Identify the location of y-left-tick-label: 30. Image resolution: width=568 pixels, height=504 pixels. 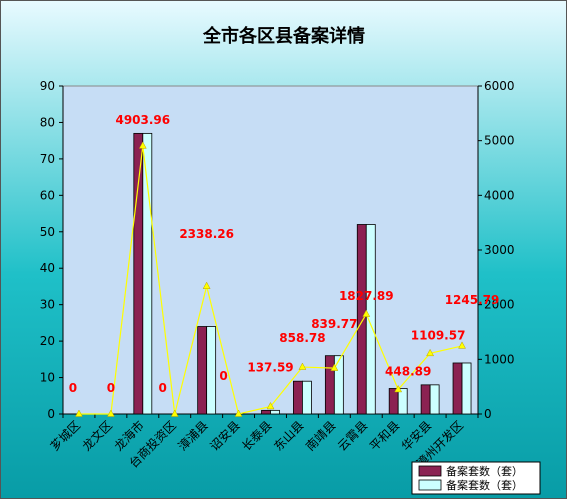
(47, 305).